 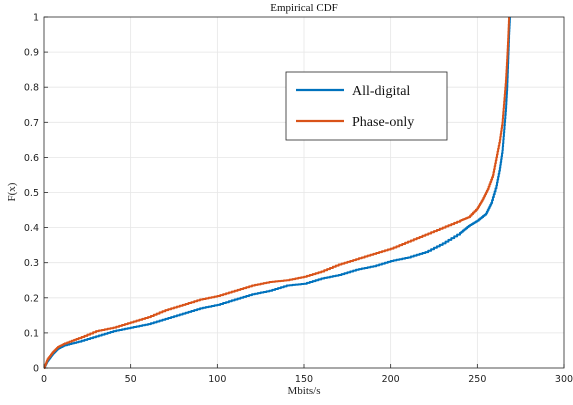 I want to click on y-axis-ticks: 0 0.1 0.2 0.3 0.4 0.5 0.6 0.7 0.8 0.9 1, so click(x=36, y=194).